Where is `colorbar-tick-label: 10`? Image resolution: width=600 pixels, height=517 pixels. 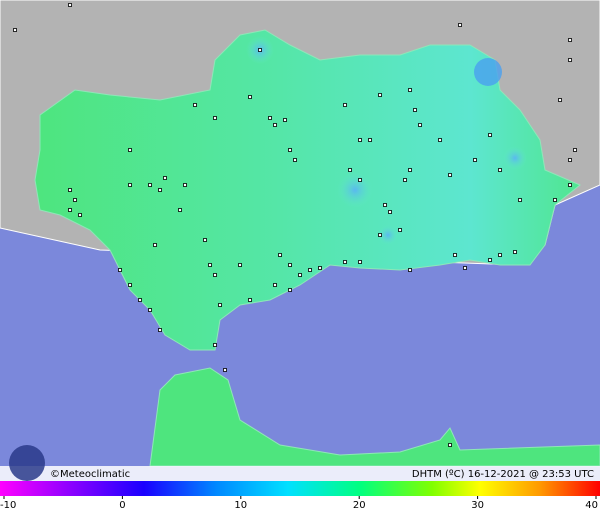
colorbar-tick-label: 10 is located at coordinates (240, 505).